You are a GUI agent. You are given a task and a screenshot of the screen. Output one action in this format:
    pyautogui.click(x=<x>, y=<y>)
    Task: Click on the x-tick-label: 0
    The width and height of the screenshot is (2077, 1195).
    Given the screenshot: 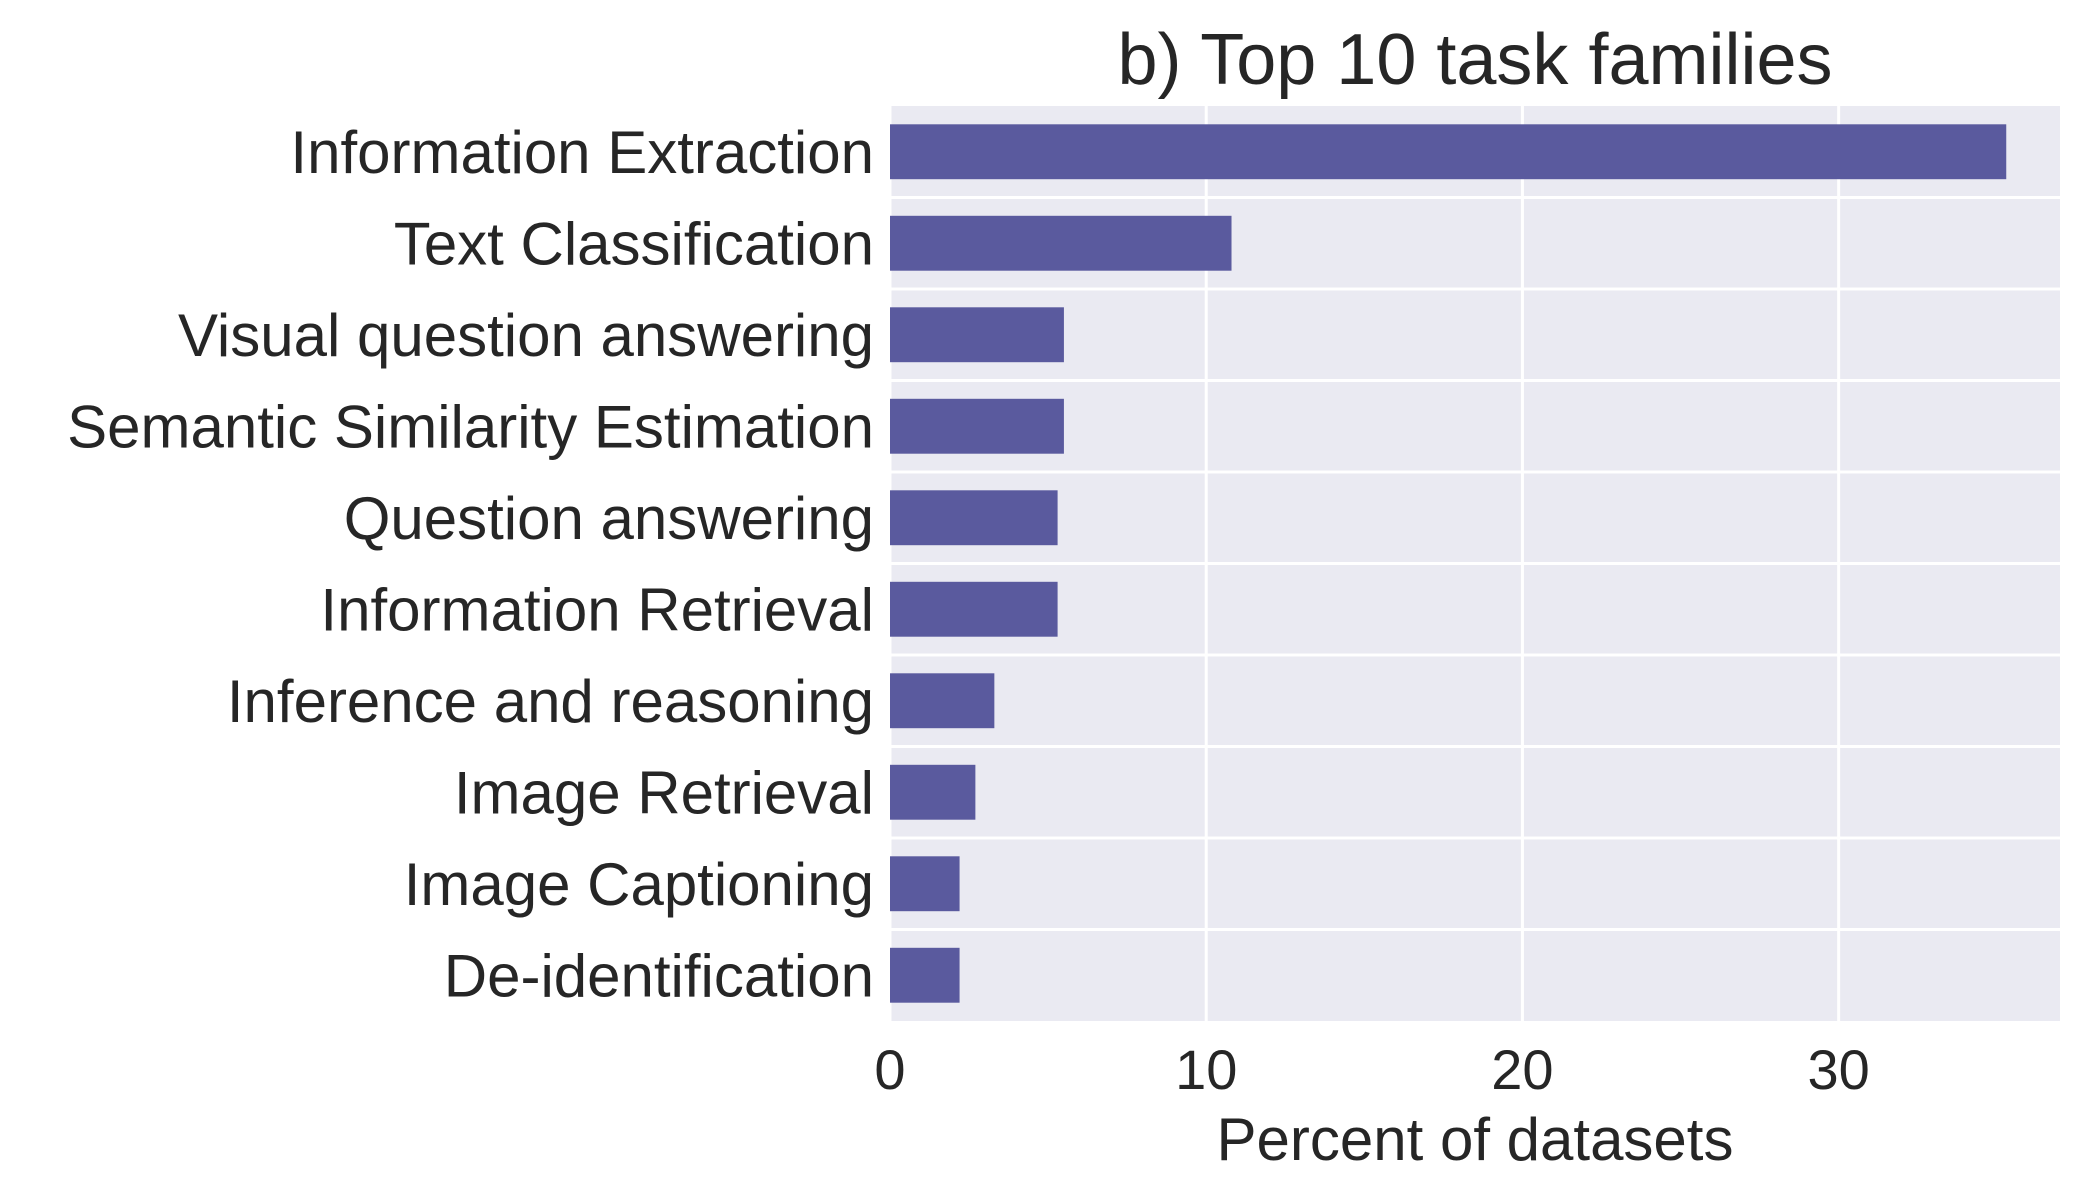 What is the action you would take?
    pyautogui.click(x=889, y=1069)
    